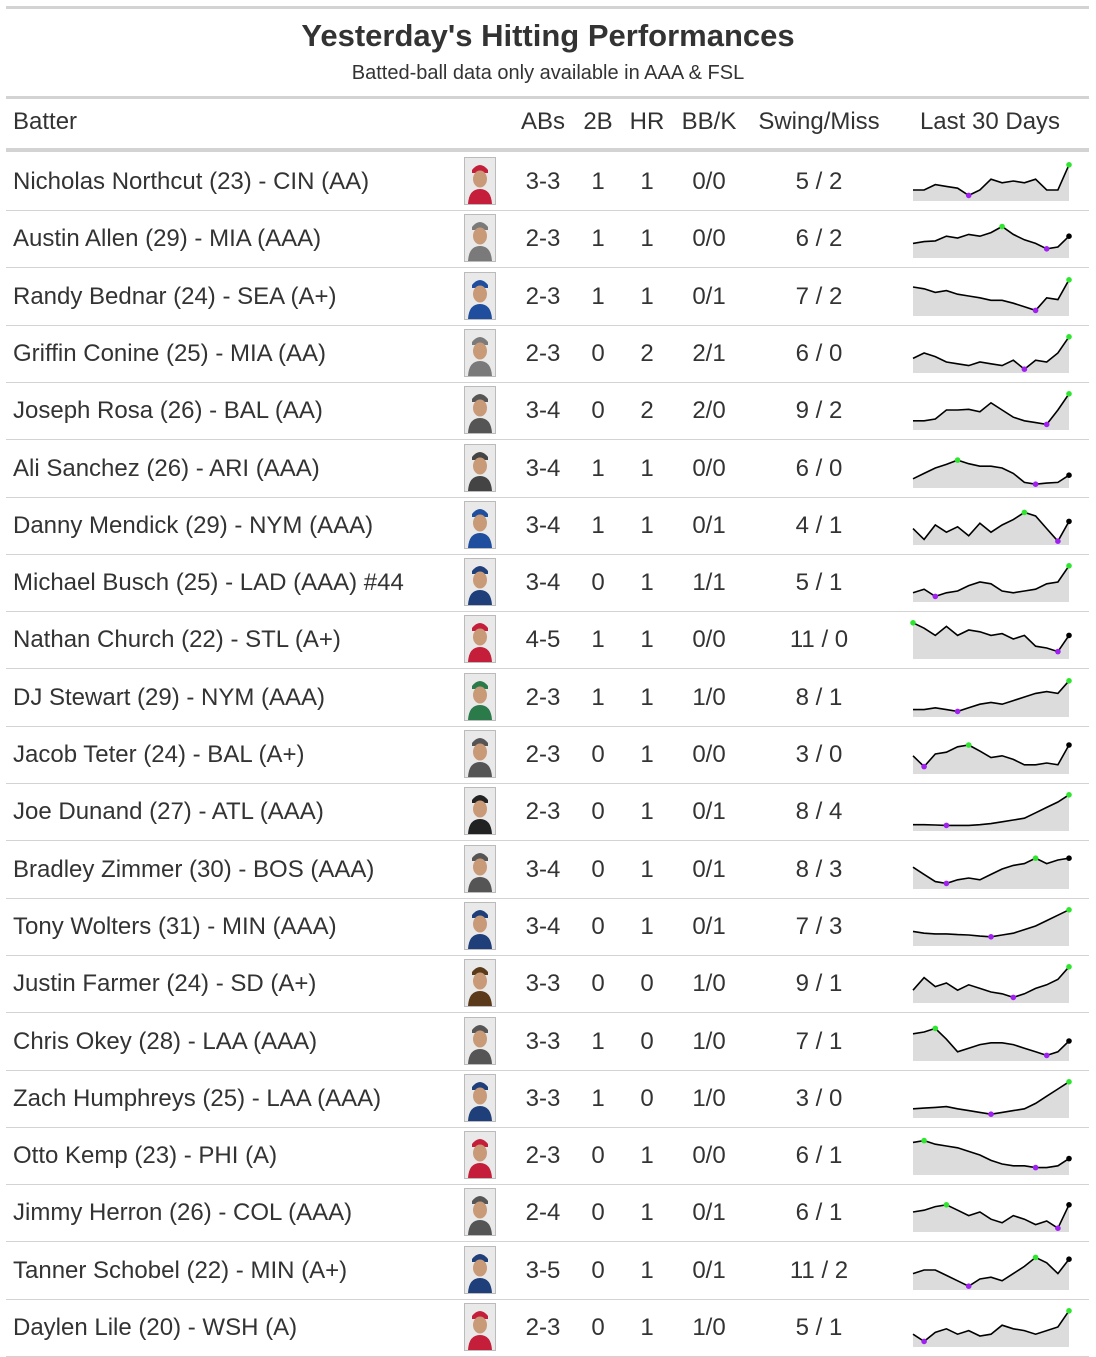  I want to click on batter-name: Michael Busch (25) - LAD (AAA) #44, so click(208, 583).